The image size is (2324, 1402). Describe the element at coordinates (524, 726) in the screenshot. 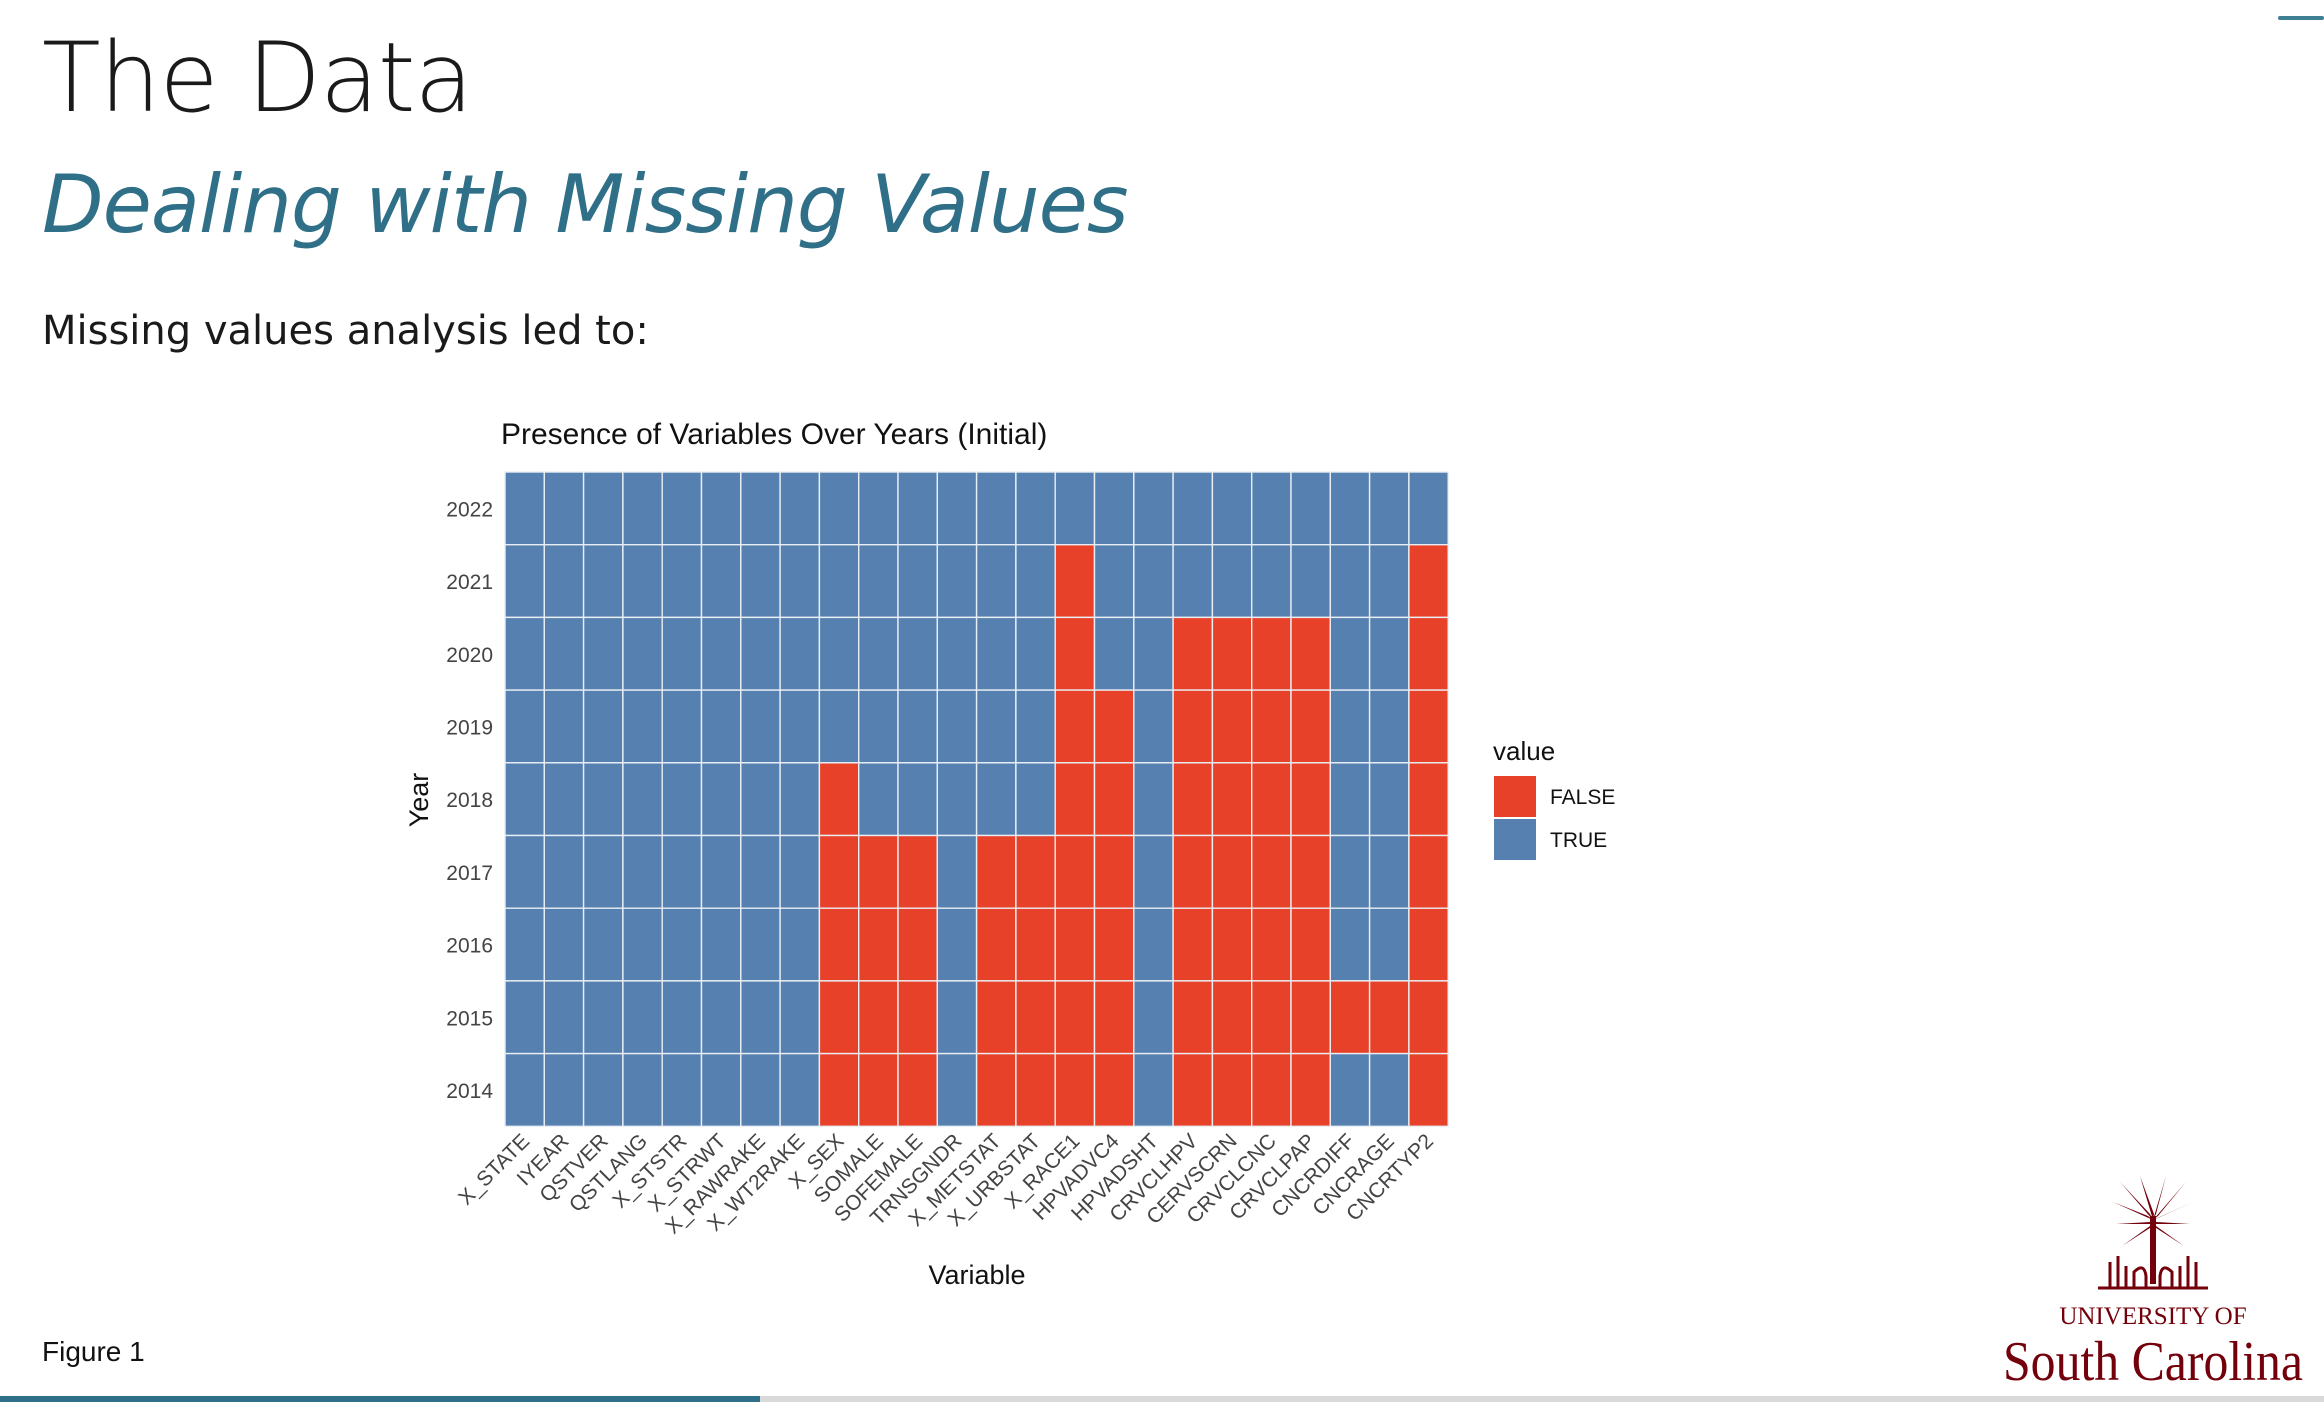

I see `heatmap-cell-x_state-2019` at that location.